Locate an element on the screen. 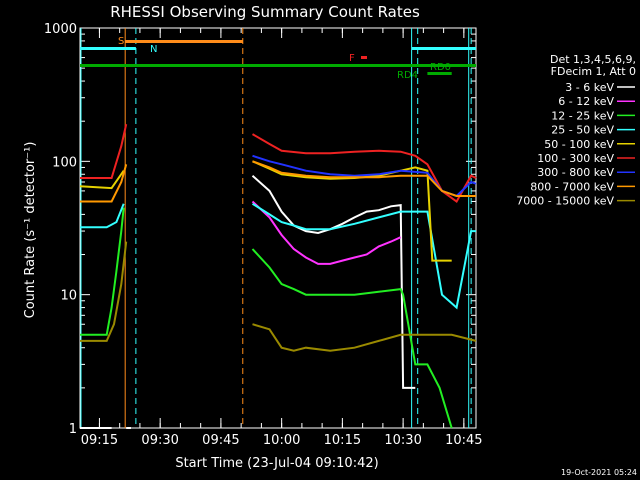 The image size is (640, 480). x-tick-label: 10:30 is located at coordinates (402, 440).